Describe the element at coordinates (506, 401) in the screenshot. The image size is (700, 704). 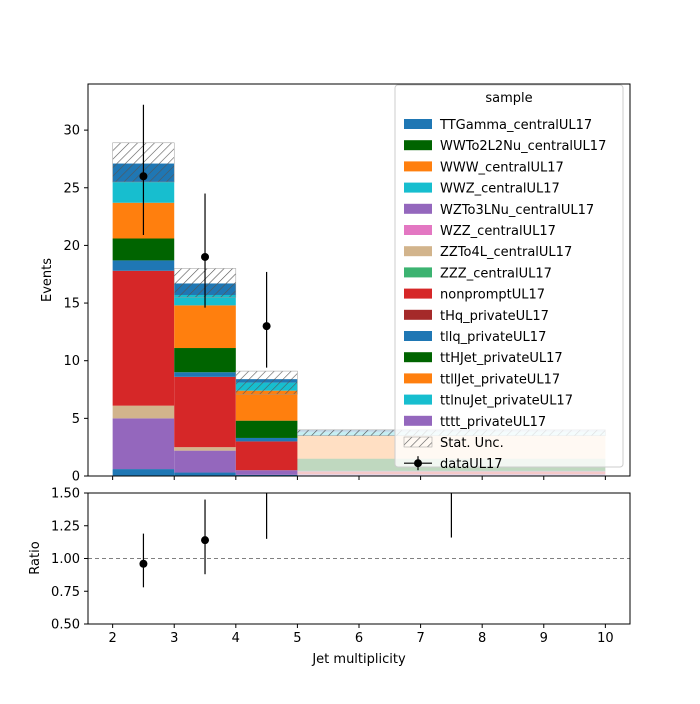
I see `legend-label: ttlnuJet_privateUL17` at that location.